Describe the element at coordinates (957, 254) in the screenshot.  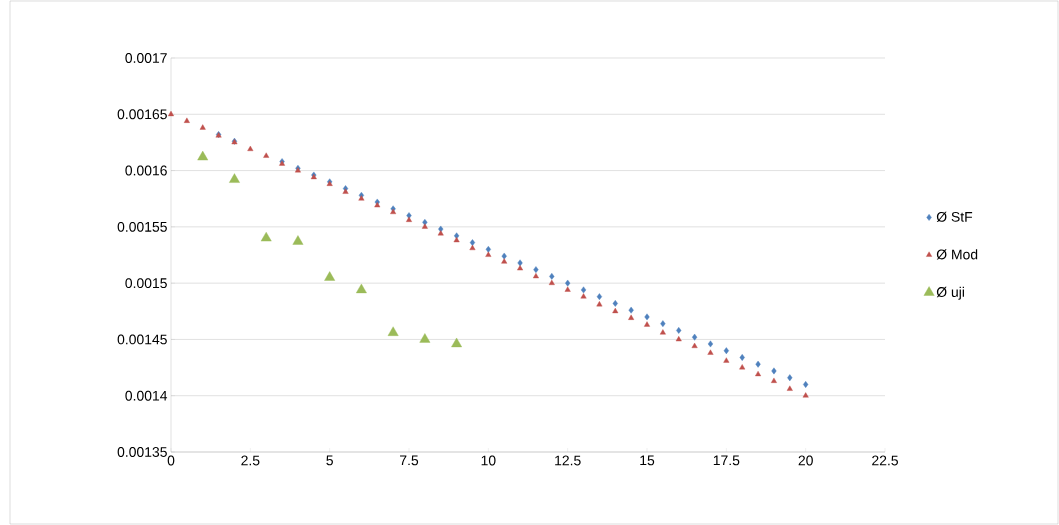
I see `legend-label: Ø Mod` at that location.